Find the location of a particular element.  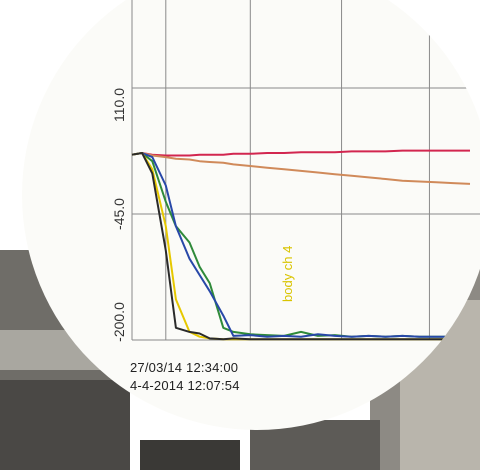

y-tick-labels: 110.0 -45.0 -200.0 is located at coordinates (119, 215).